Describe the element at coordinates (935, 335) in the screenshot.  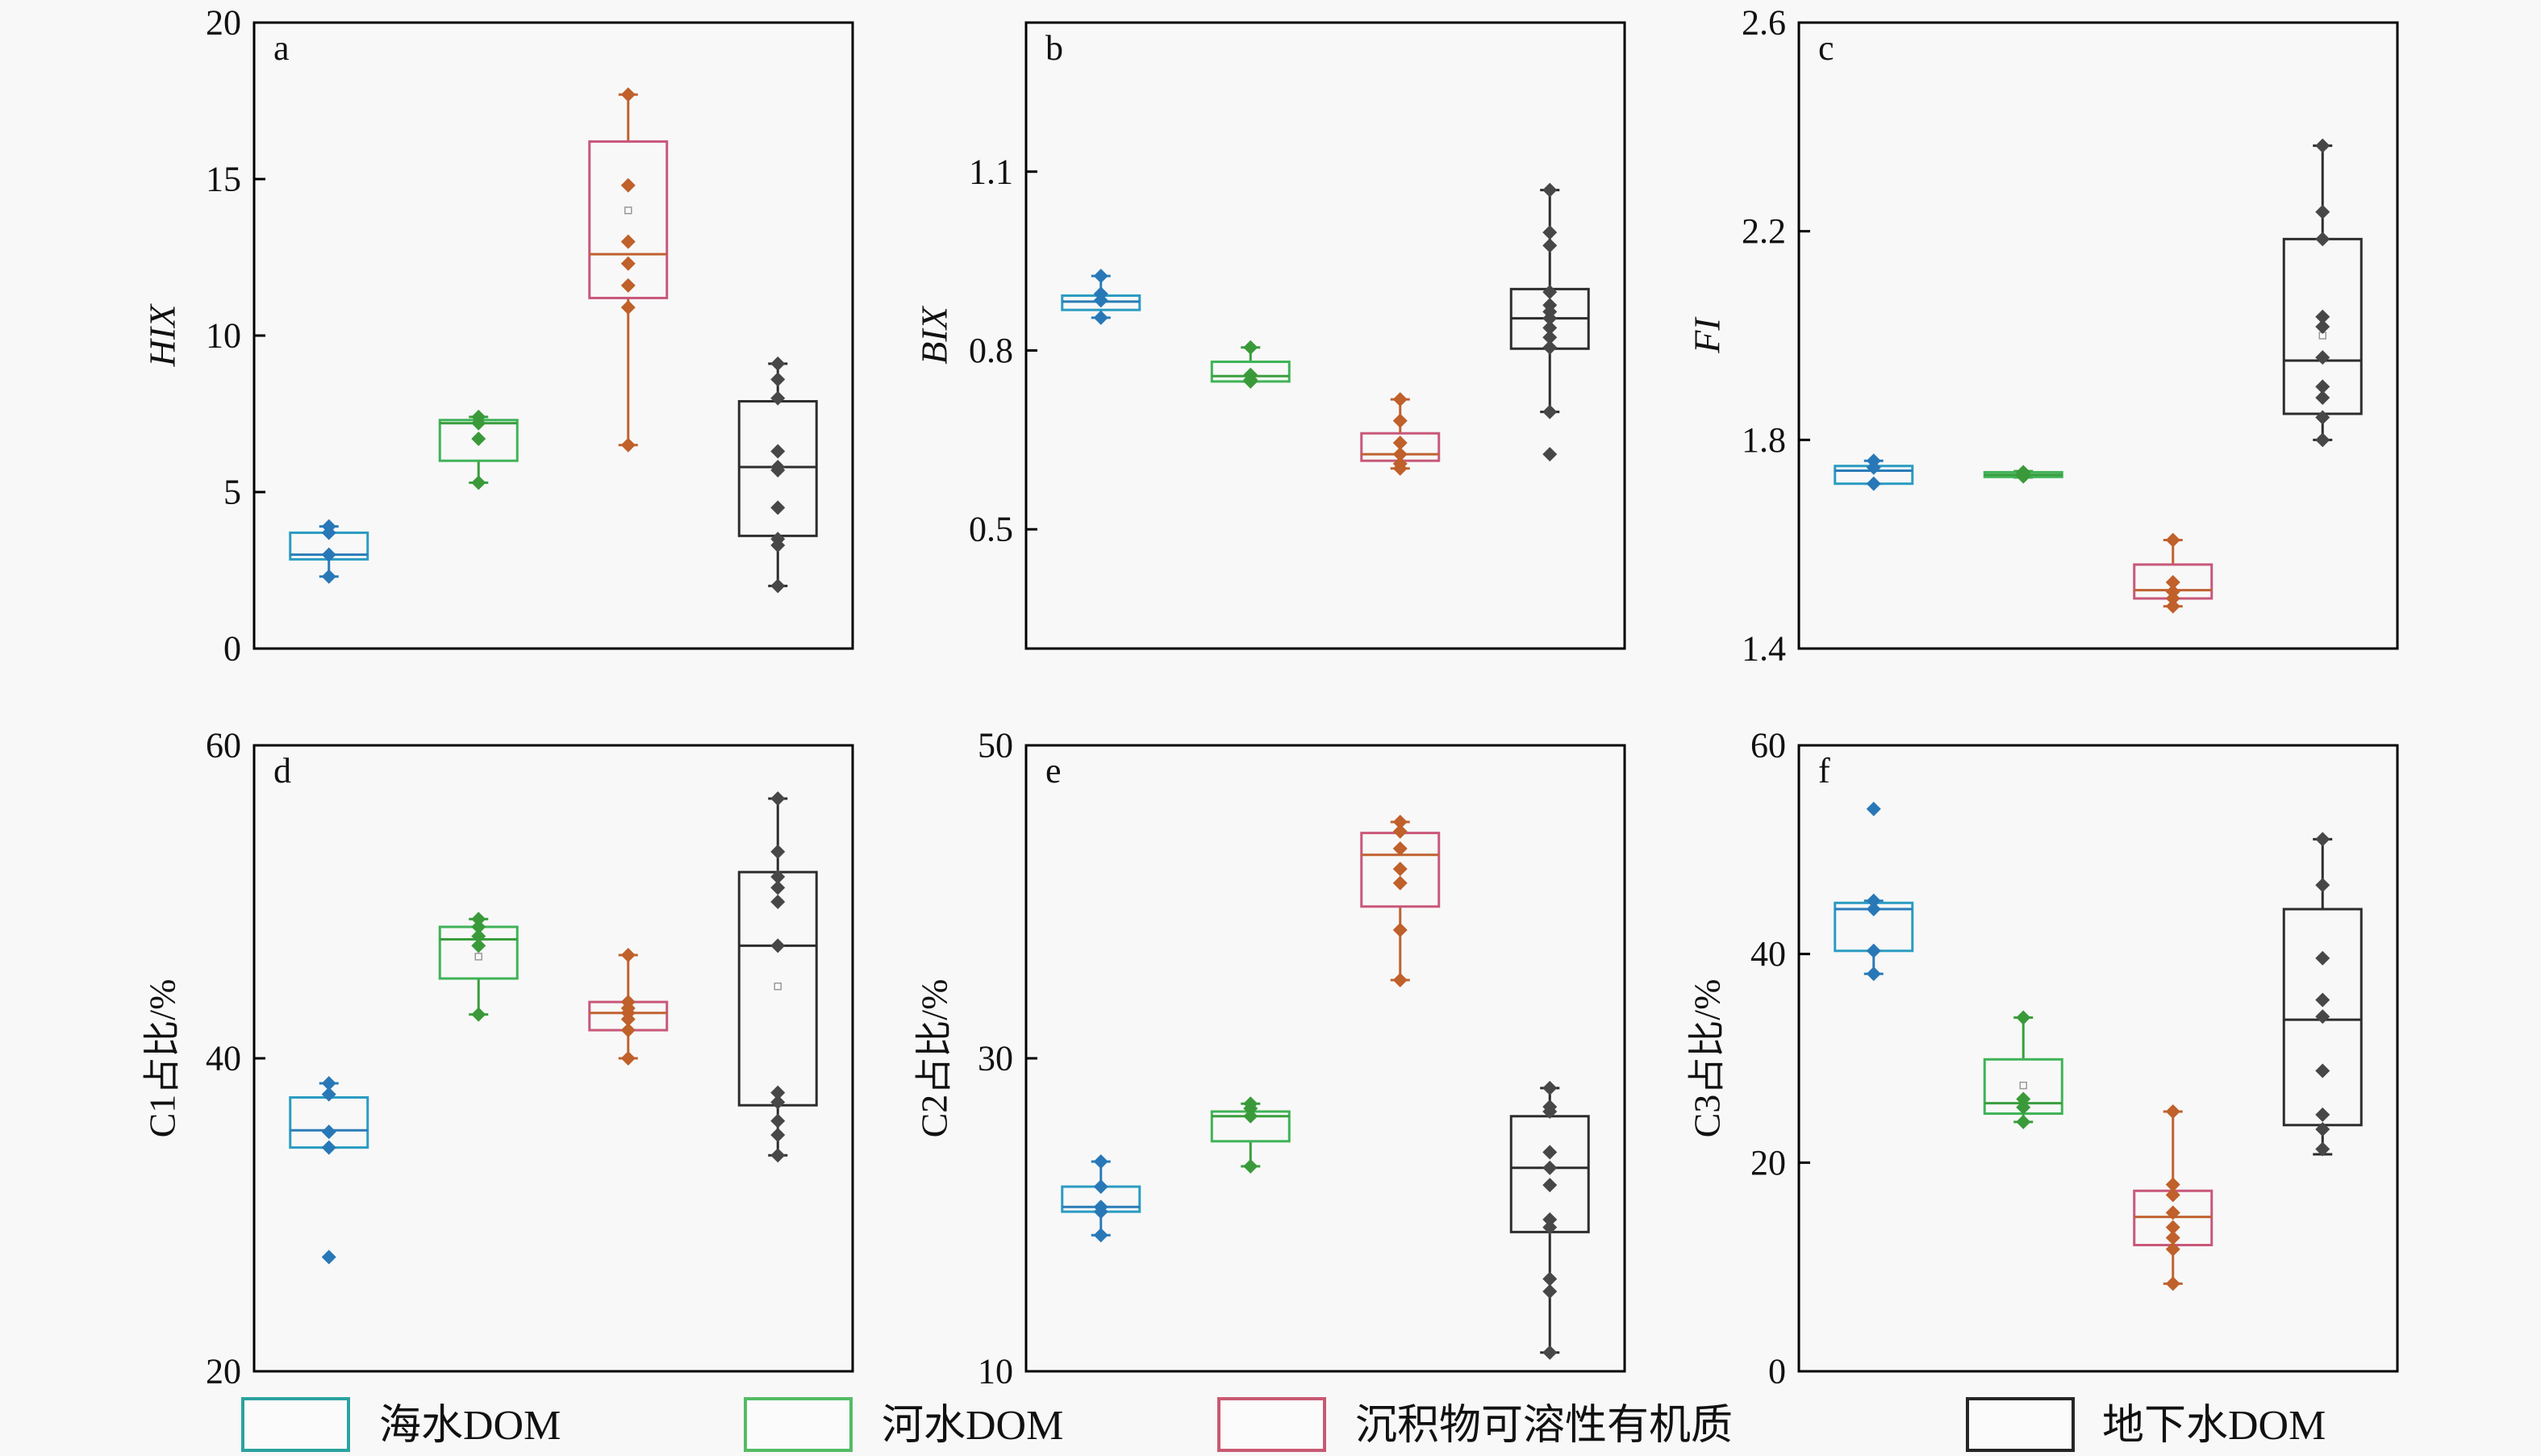
I see `y-axis-label: BIX` at that location.